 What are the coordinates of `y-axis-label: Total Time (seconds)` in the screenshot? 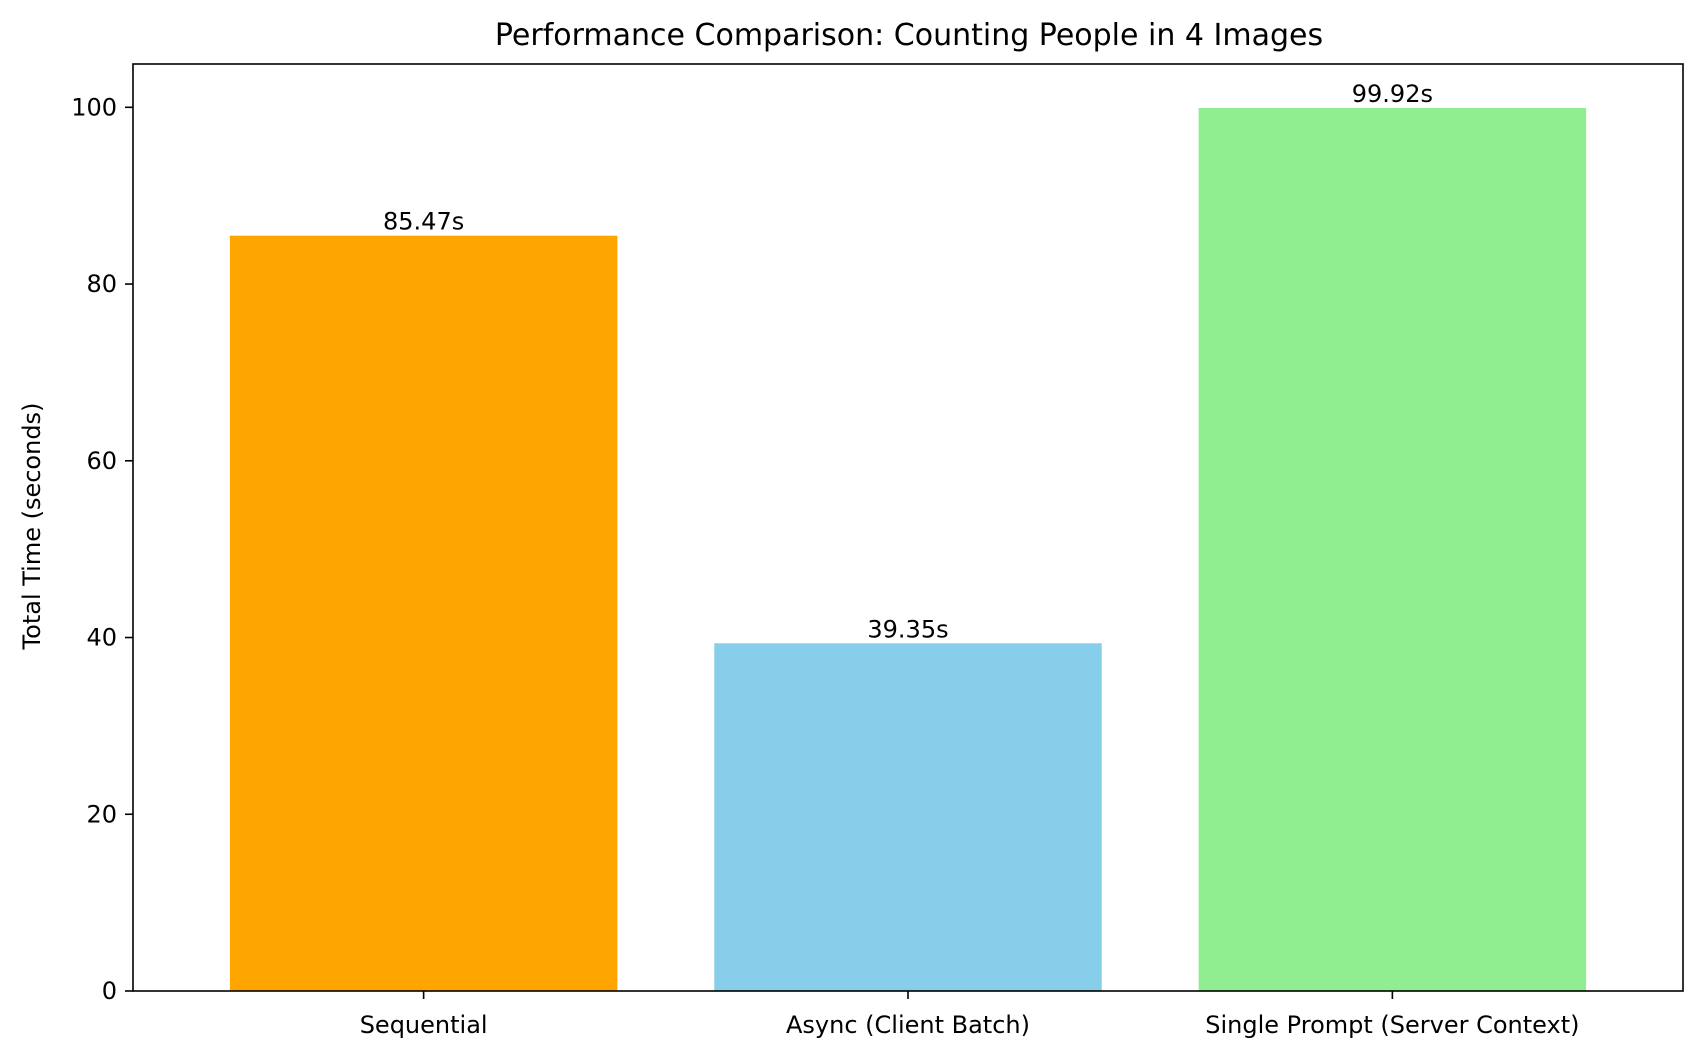 It's located at (32, 527).